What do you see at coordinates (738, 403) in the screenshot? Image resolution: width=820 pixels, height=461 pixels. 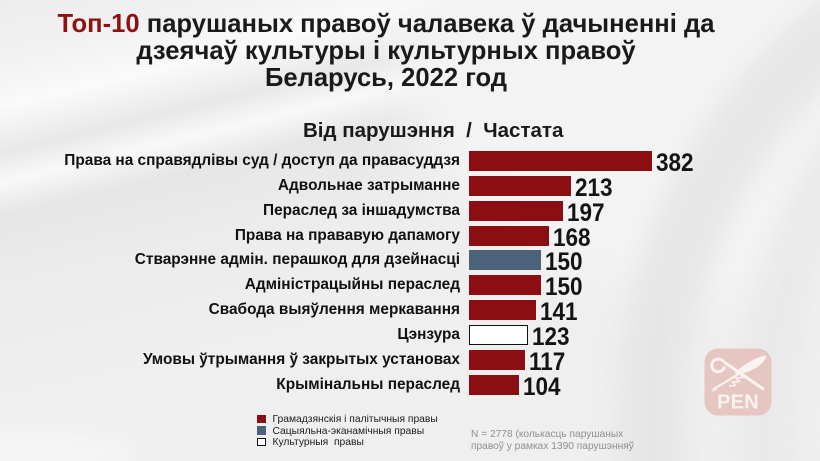 I see `svg-text: PEN` at bounding box center [738, 403].